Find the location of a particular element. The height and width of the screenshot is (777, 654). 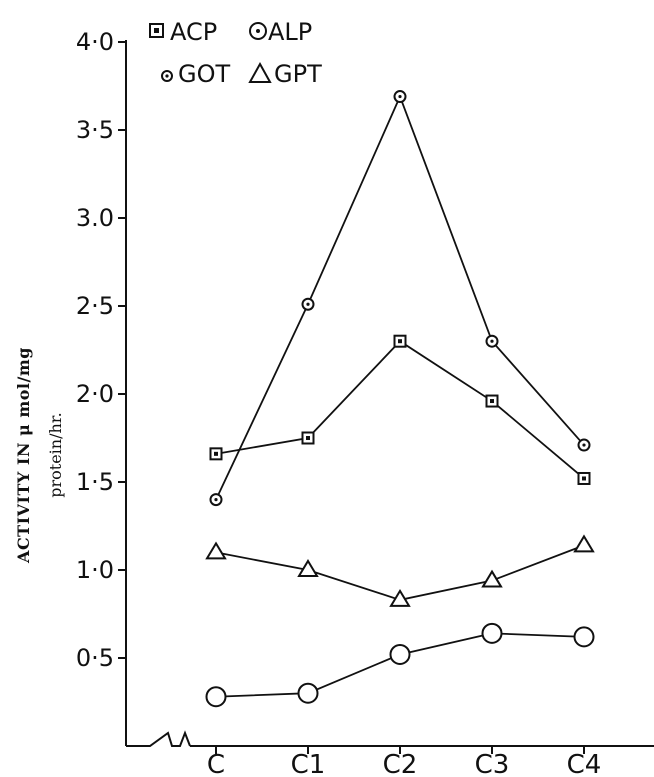

legend-label-got: GOT is located at coordinates (204, 74).